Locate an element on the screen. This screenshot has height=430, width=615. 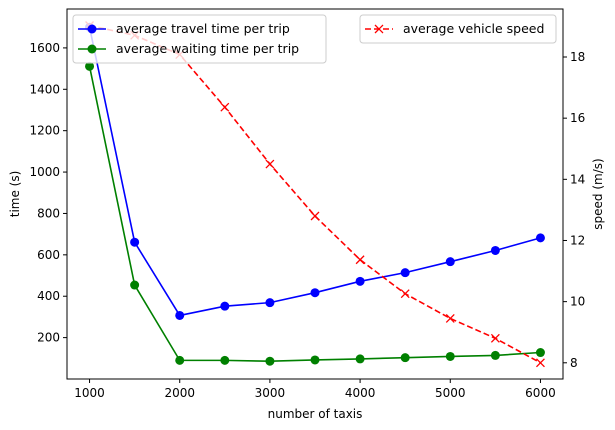
x-tick-label: 1000 is located at coordinates (89, 393).